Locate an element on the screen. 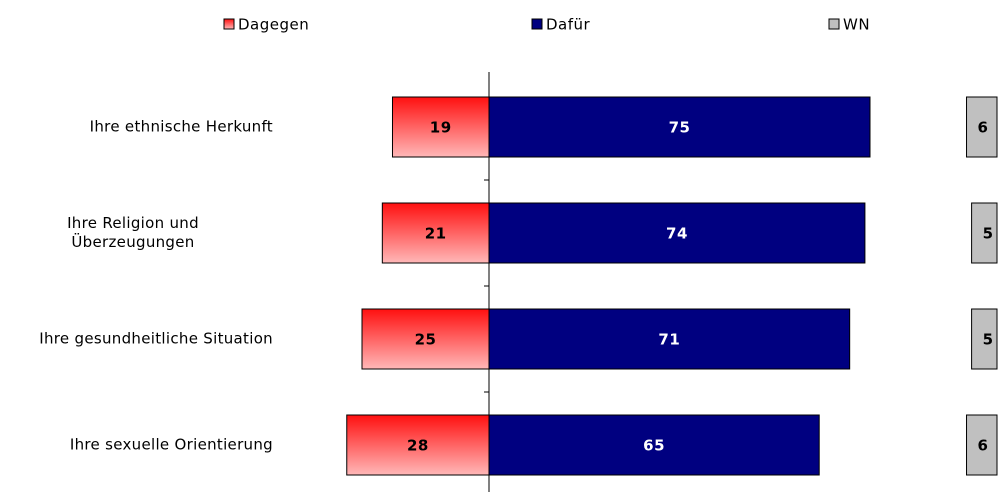 This screenshot has height=492, width=998. category-label: Ihre gesundheitliche Situation is located at coordinates (156, 338).